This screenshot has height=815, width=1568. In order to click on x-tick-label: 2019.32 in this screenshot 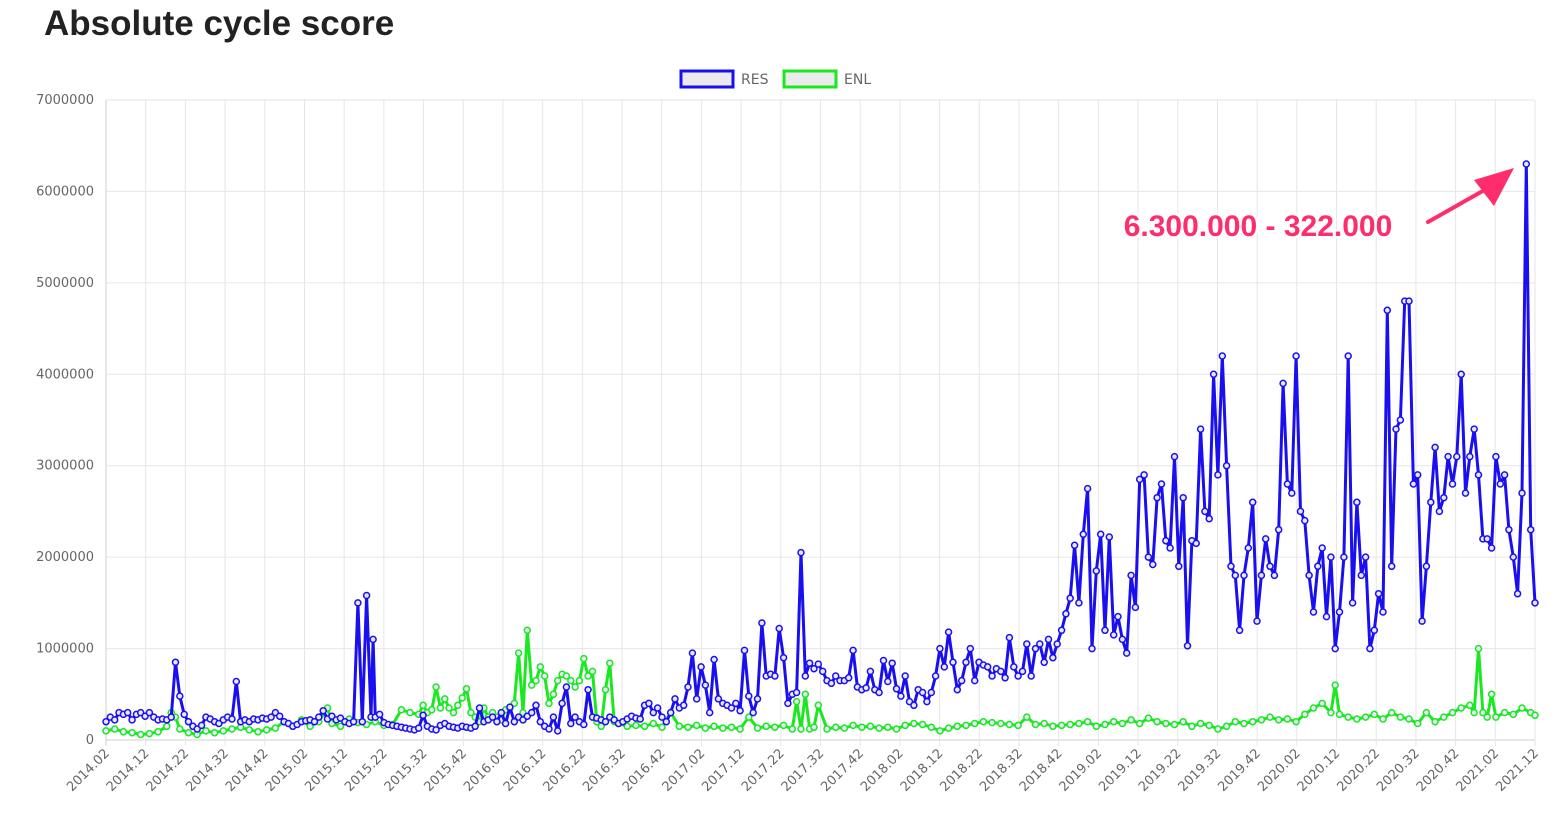, I will do `click(1200, 770)`.